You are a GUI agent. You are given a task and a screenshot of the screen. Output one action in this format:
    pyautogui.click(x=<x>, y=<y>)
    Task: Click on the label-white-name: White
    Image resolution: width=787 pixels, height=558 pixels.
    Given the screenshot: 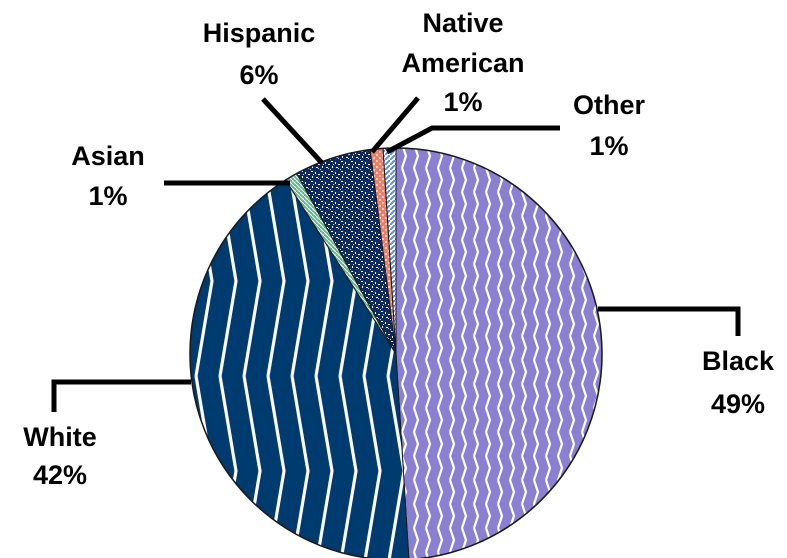 What is the action you would take?
    pyautogui.click(x=60, y=437)
    